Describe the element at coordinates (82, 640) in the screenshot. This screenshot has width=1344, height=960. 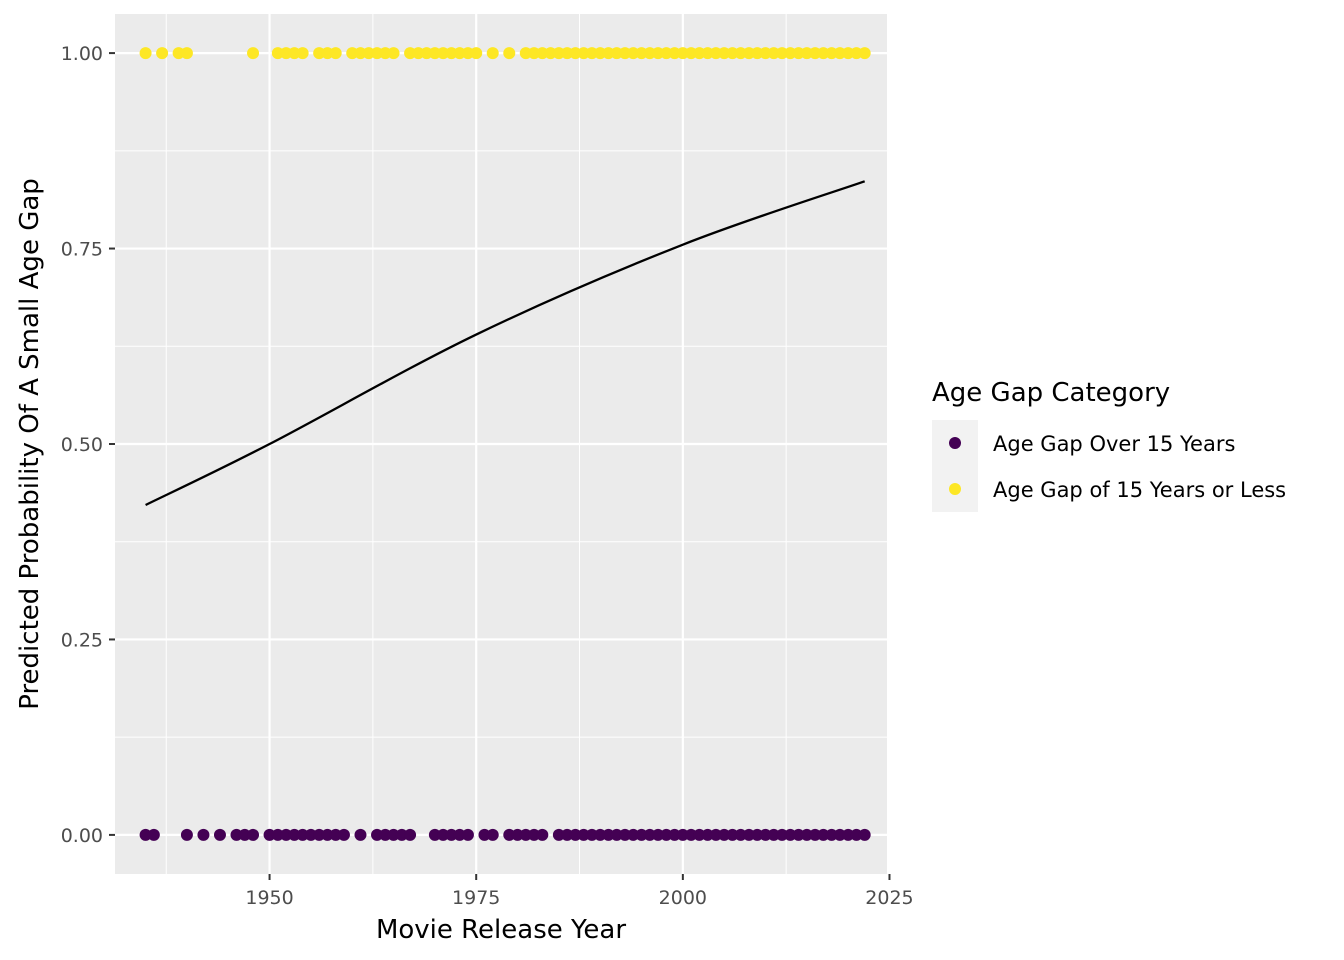
I see `y-tick-label: 0.25` at that location.